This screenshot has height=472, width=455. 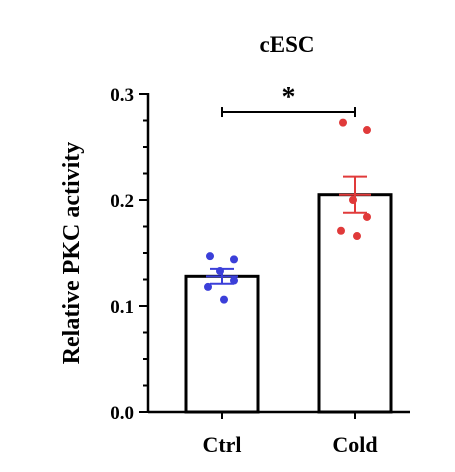 I want to click on x-tick-label: Ctrl, so click(x=221, y=444).